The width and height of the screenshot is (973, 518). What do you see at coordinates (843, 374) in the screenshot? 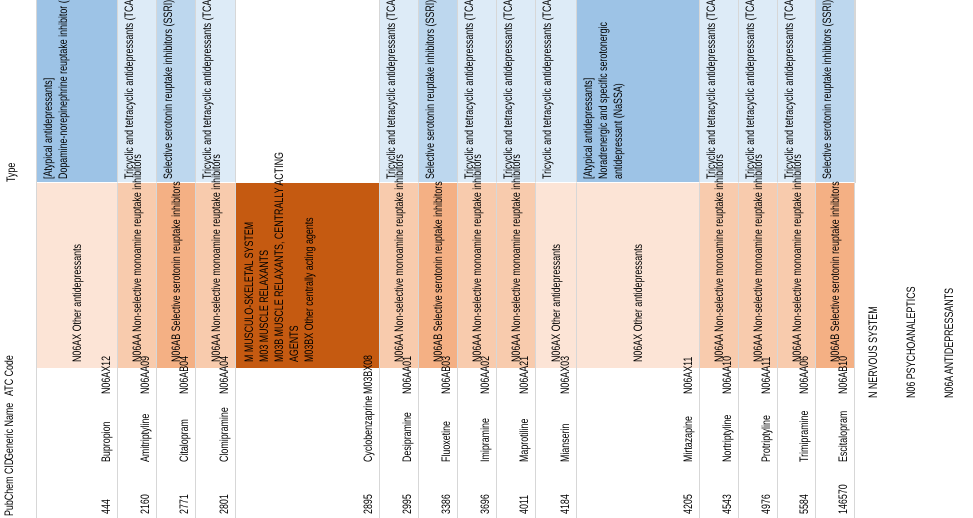
I see `atc-code: N06AB10` at bounding box center [843, 374].